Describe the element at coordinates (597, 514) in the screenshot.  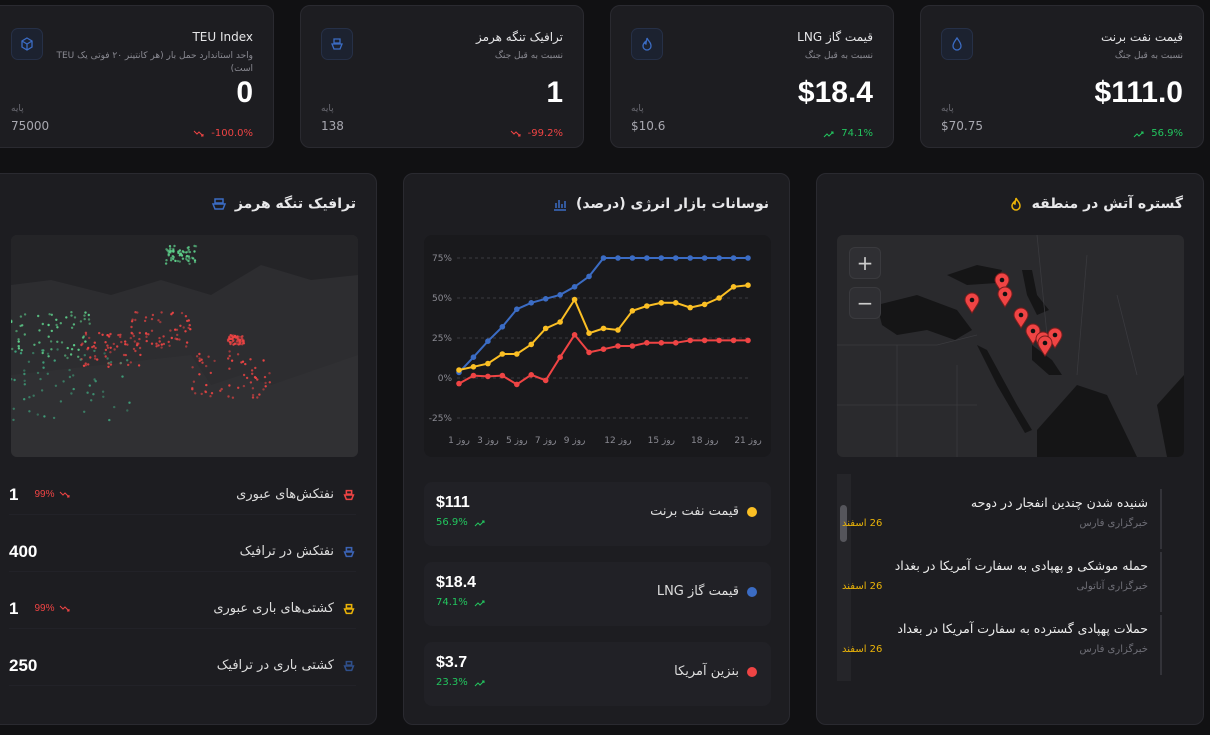
I see `energy-legend-item: قیمت نفت برنت $111 56.9%` at that location.